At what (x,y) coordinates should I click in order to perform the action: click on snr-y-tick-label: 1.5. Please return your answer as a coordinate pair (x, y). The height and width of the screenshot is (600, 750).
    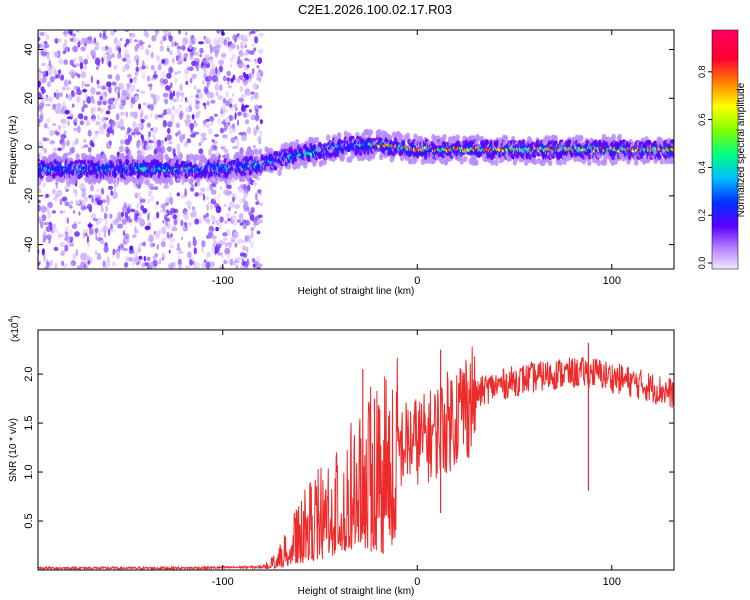
    Looking at the image, I should click on (29, 422).